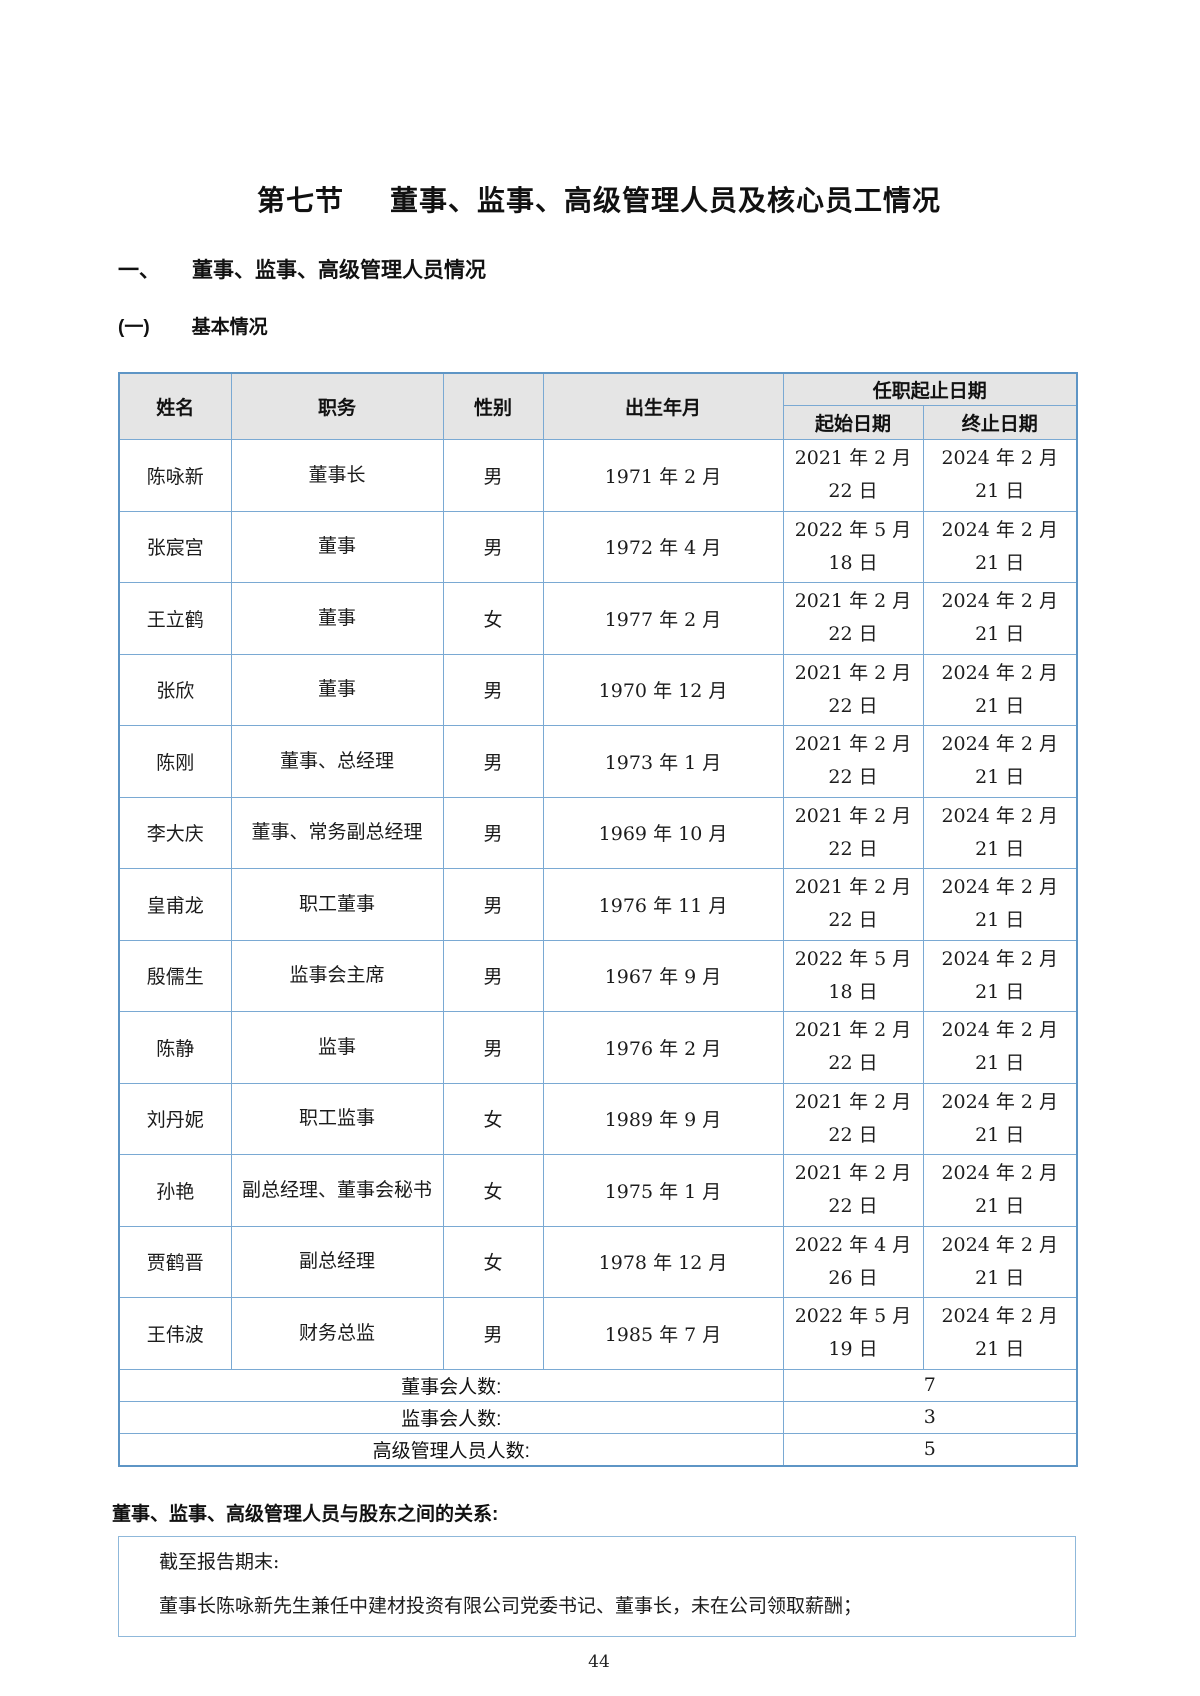 The width and height of the screenshot is (1200, 1696). I want to click on document-title-prefix: 第七节, so click(300, 200).